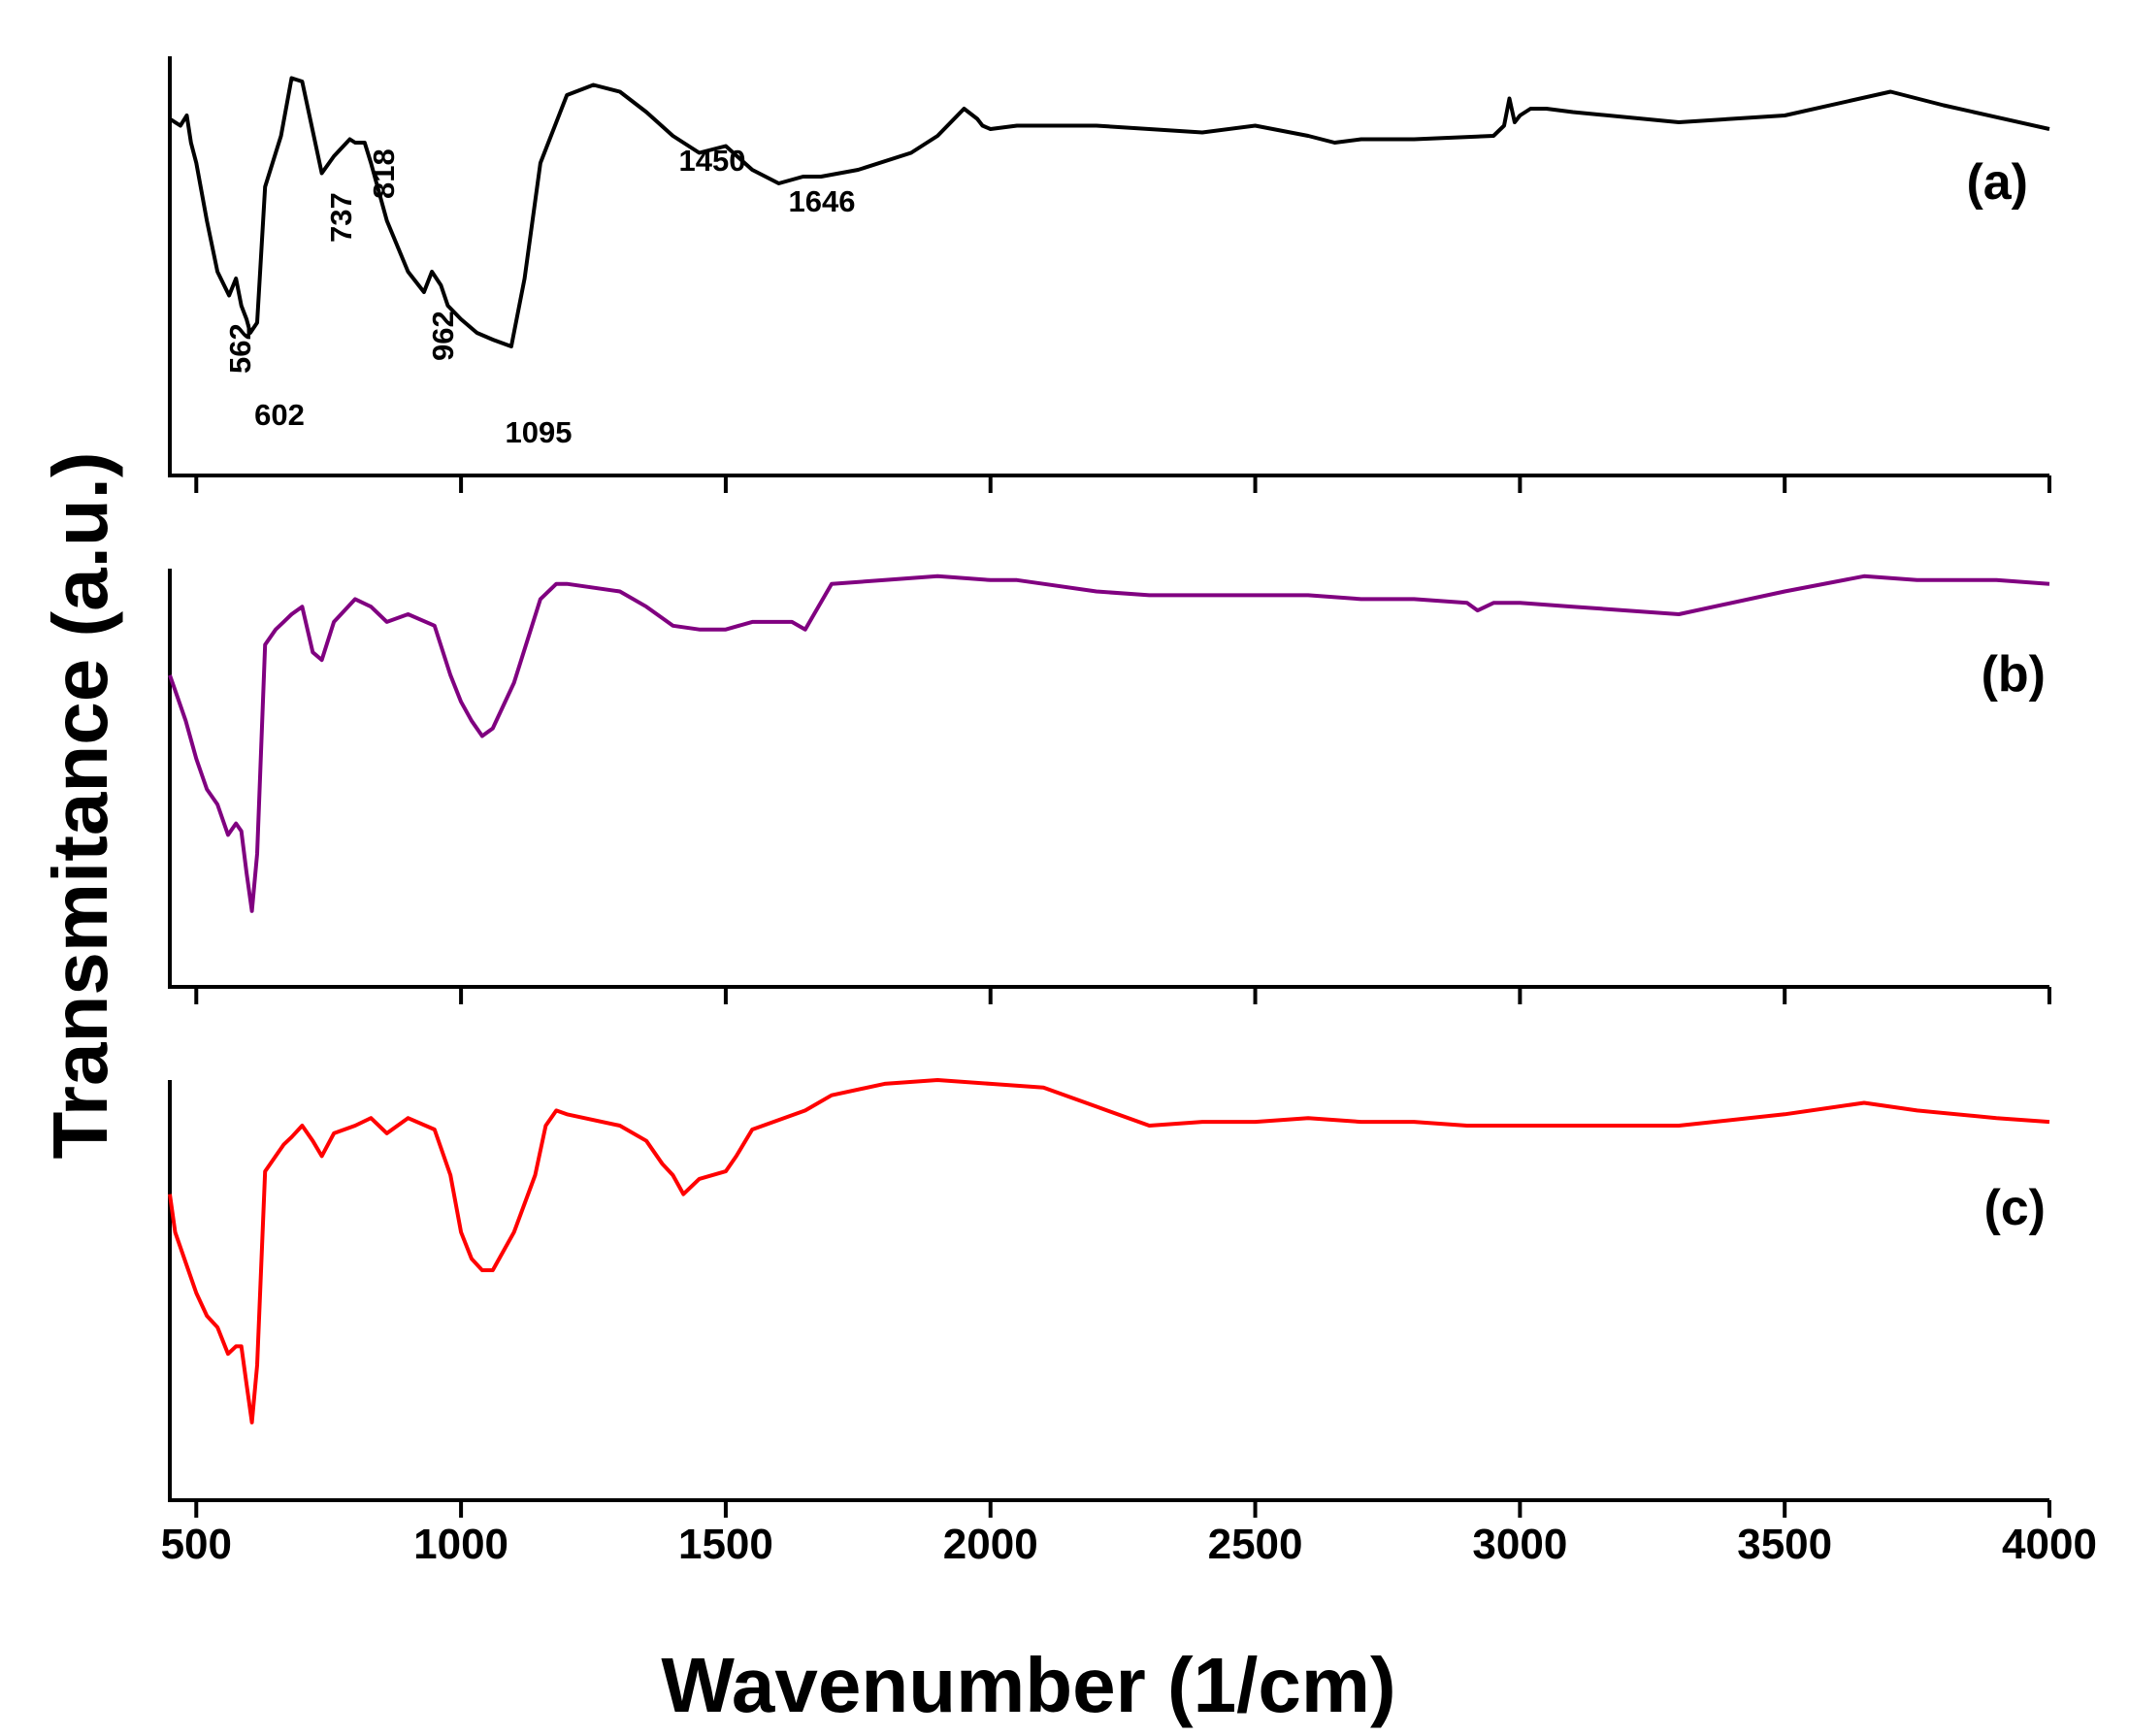 Image resolution: width=2129 pixels, height=1736 pixels. Describe the element at coordinates (712, 161) in the screenshot. I see `peak-label-1450: 1450` at that location.